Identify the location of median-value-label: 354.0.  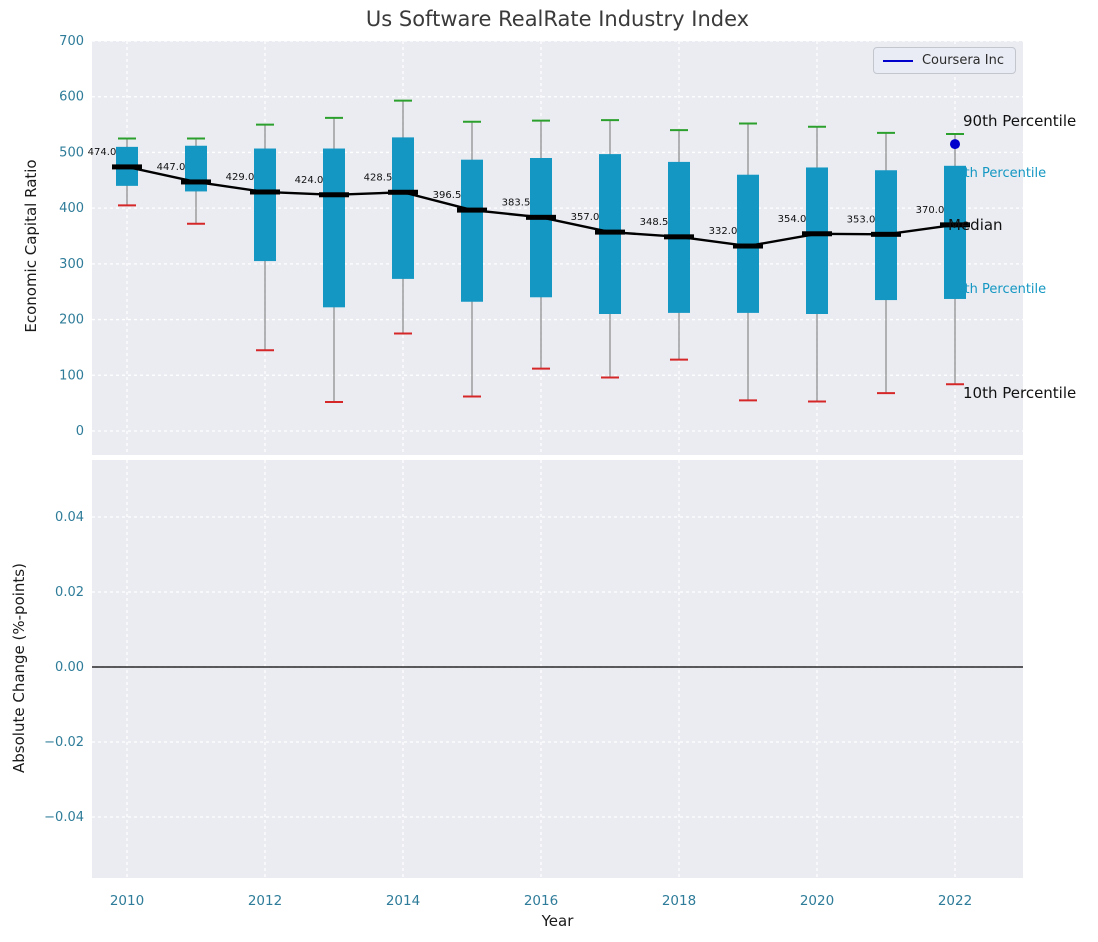
(792, 219).